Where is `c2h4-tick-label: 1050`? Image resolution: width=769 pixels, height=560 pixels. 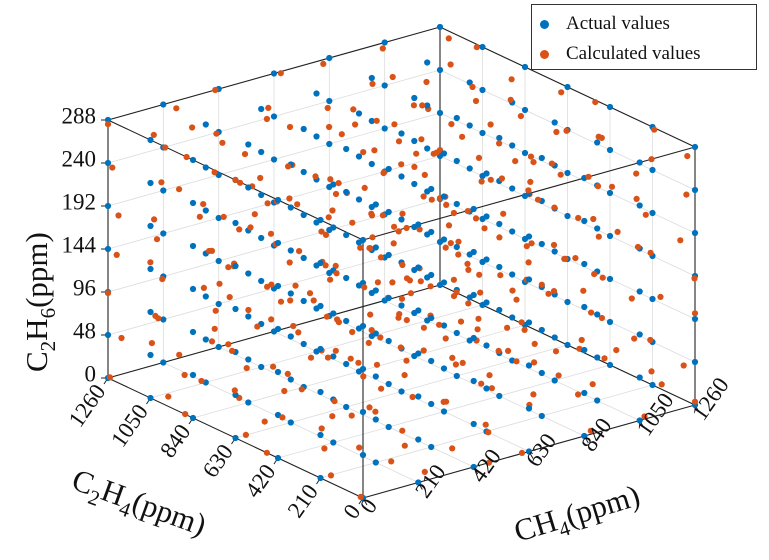 c2h4-tick-label: 1050 is located at coordinates (129, 426).